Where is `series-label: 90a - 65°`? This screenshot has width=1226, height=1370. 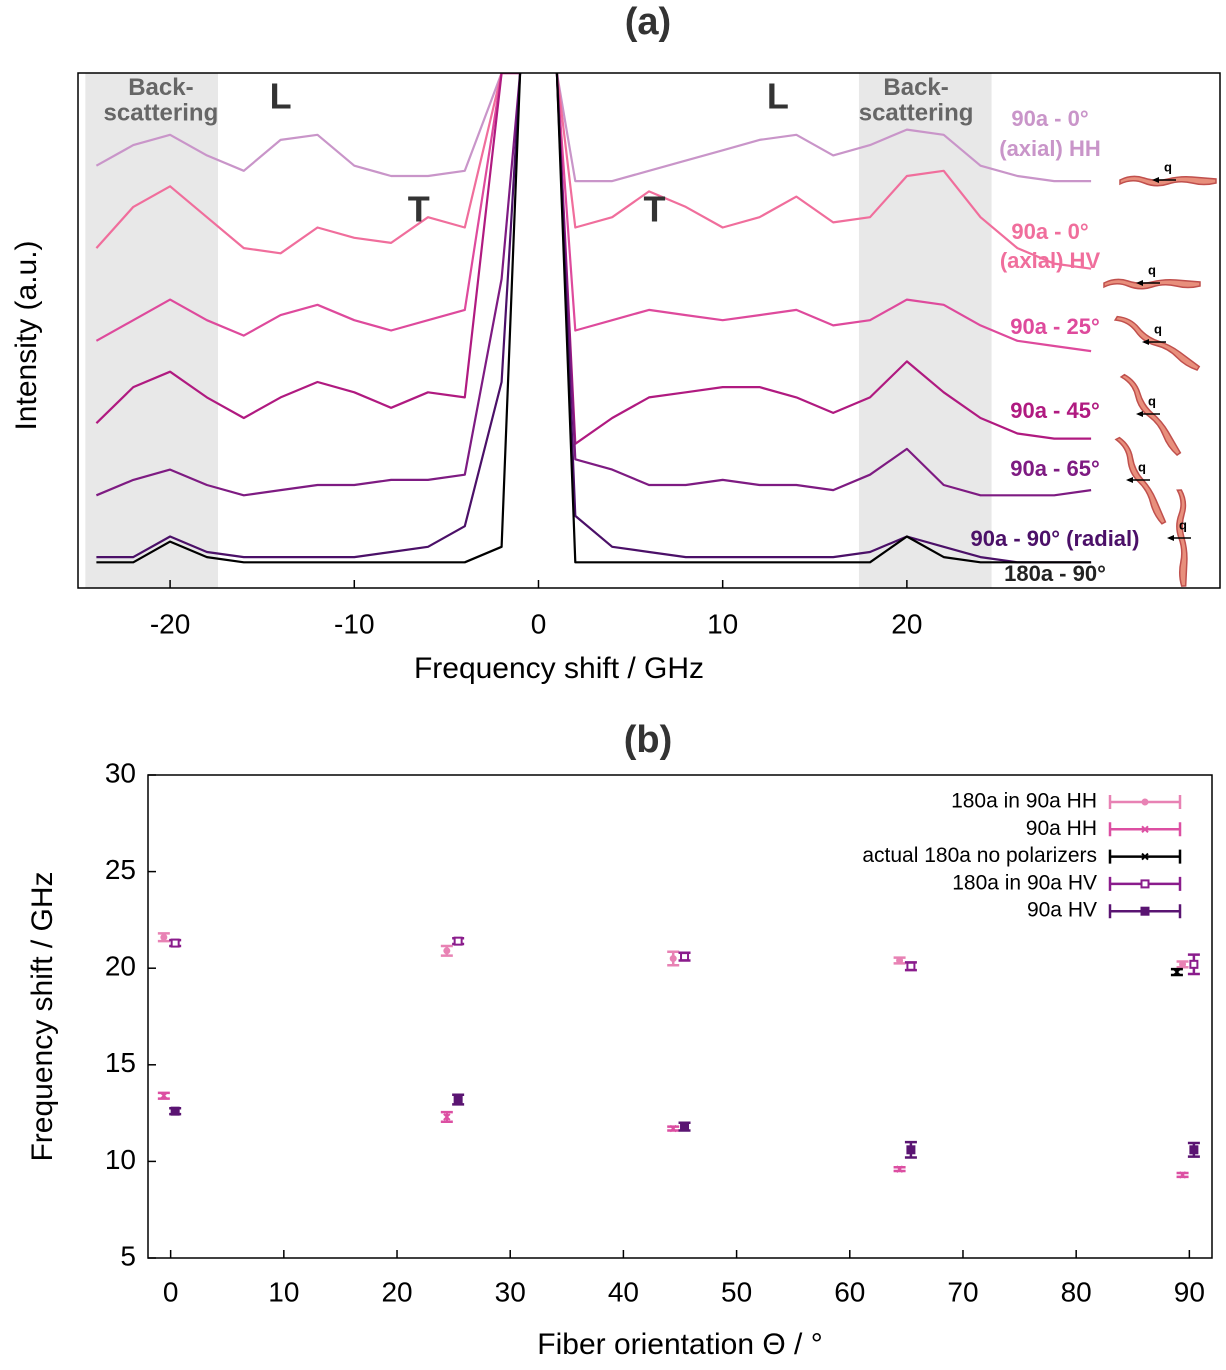 series-label: 90a - 65° is located at coordinates (1055, 468).